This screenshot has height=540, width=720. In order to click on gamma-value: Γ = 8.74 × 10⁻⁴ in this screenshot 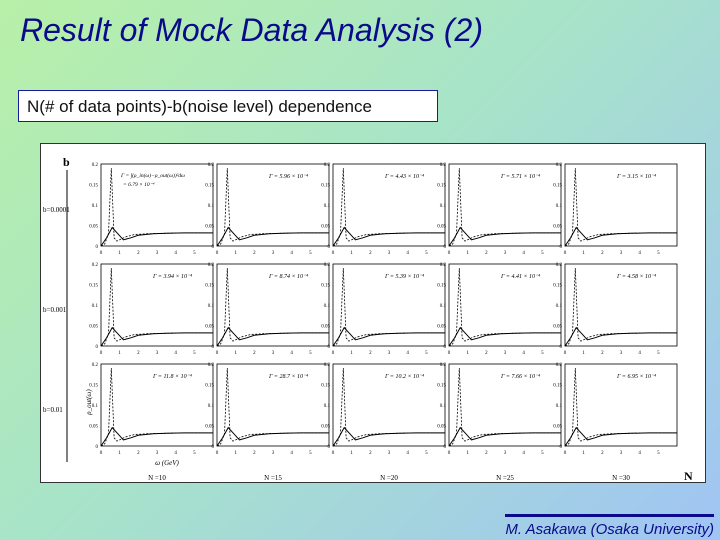, I will do `click(288, 276)`.